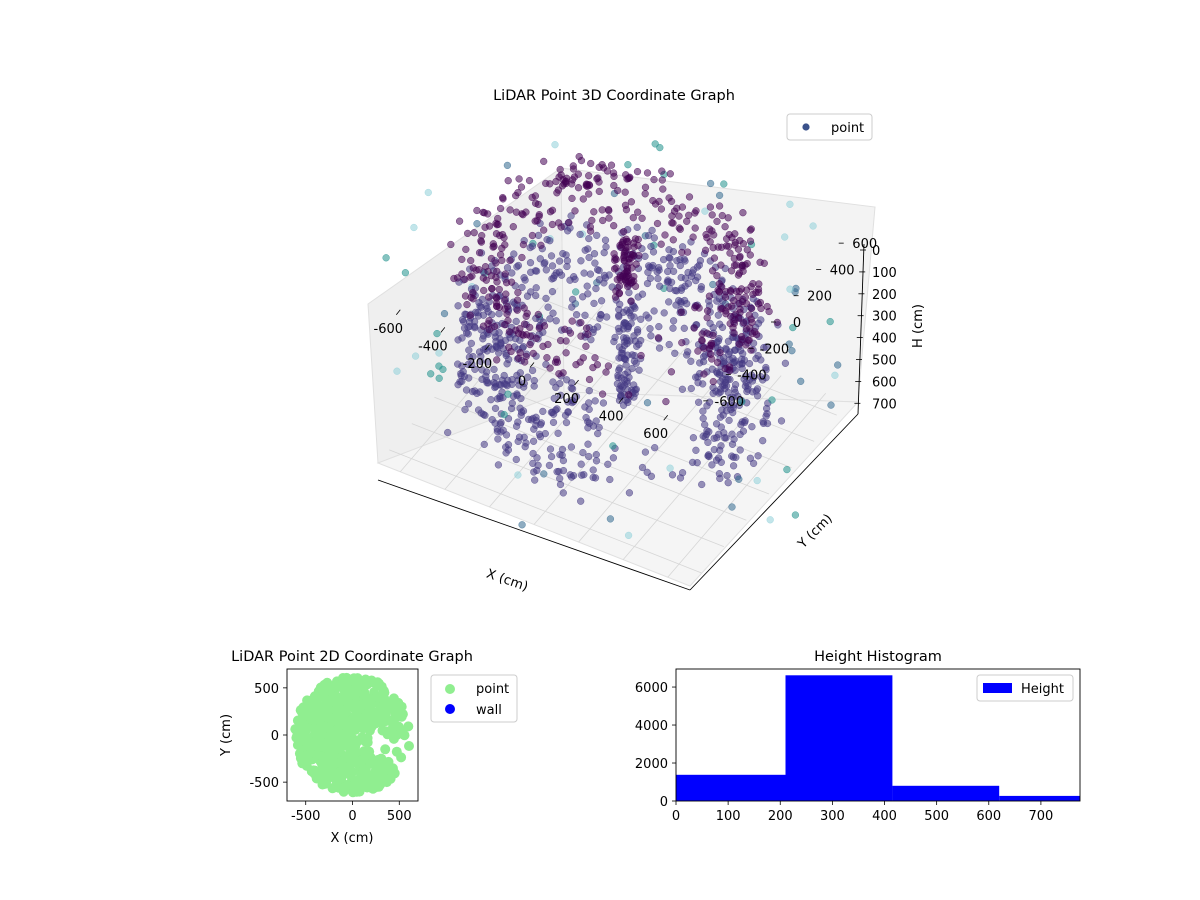 The image size is (1200, 900). Describe the element at coordinates (478, 364) in the screenshot. I see `x-tick-label-3d: -200` at that location.